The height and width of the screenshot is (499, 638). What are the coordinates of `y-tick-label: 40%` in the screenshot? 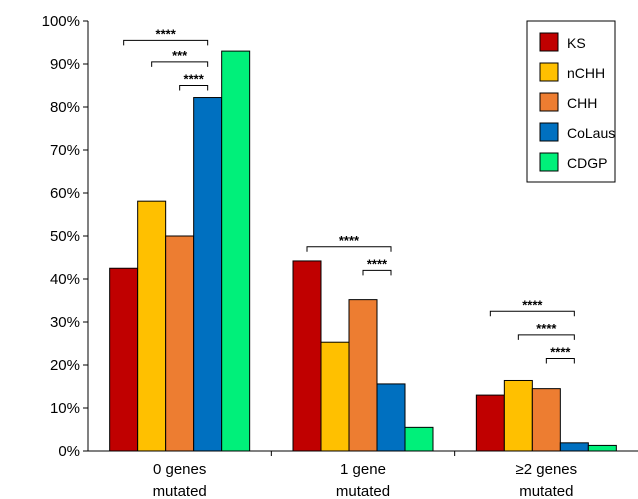 It's located at (65, 279).